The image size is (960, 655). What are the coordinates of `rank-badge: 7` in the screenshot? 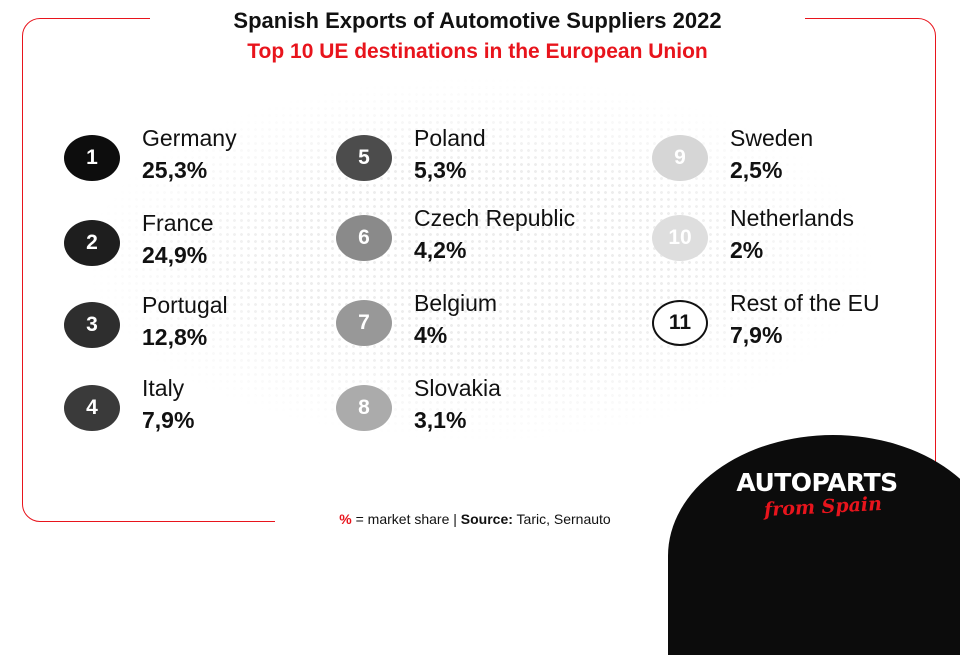 It's located at (364, 323).